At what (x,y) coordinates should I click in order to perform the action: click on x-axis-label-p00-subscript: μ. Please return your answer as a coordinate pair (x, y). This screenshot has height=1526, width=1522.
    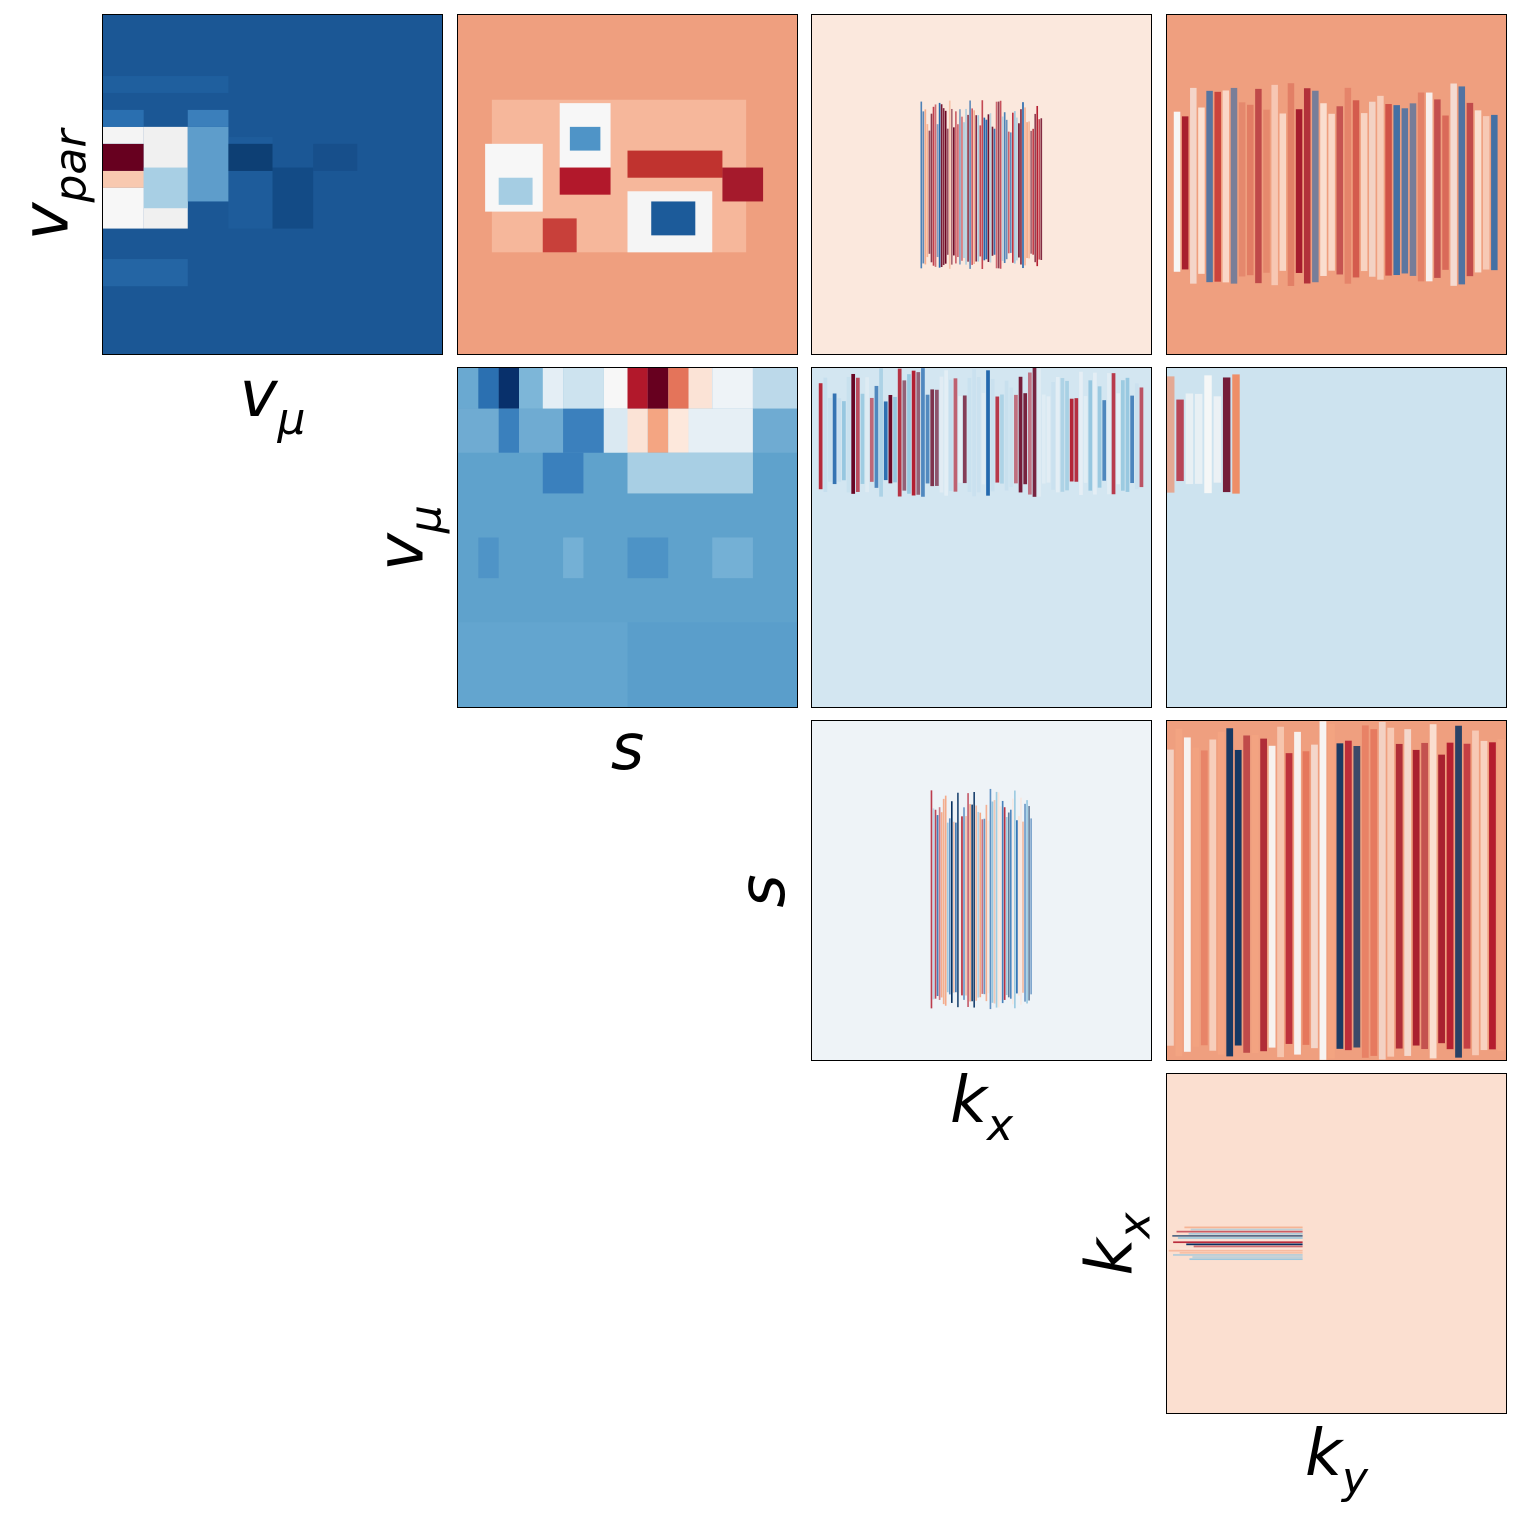
    Looking at the image, I should click on (291, 419).